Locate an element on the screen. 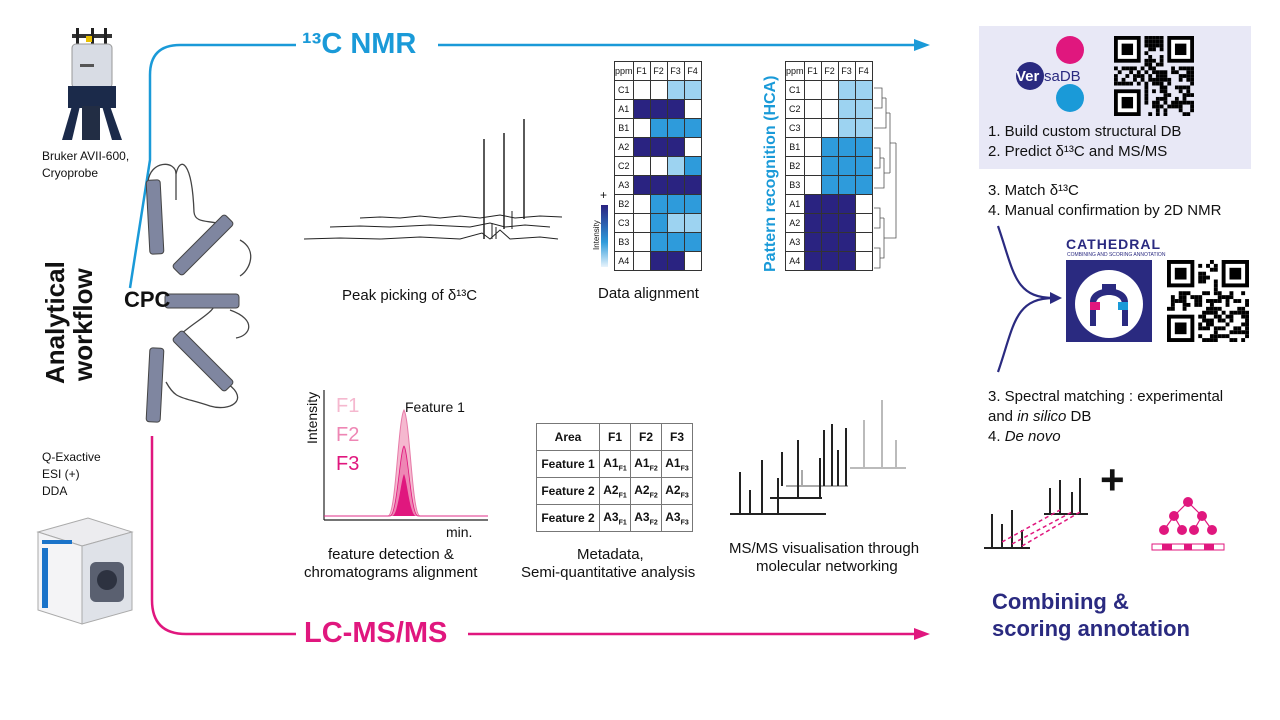  area-cell: A1F2 is located at coordinates (646, 464).